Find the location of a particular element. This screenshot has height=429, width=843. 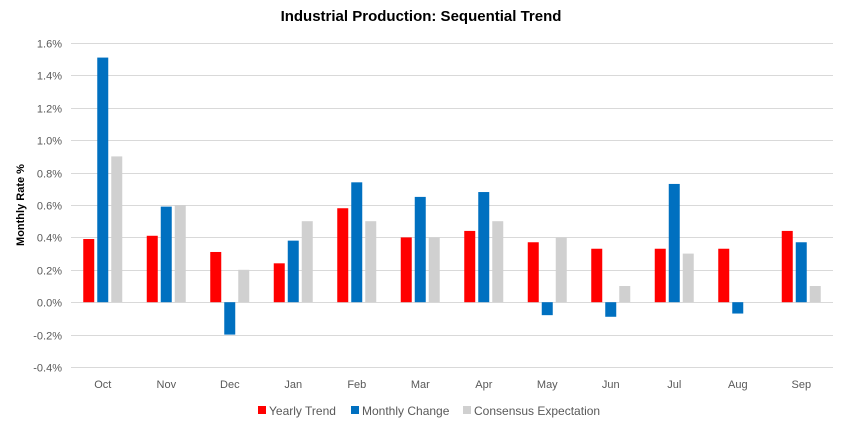

x-tick-label: Aug is located at coordinates (738, 385).